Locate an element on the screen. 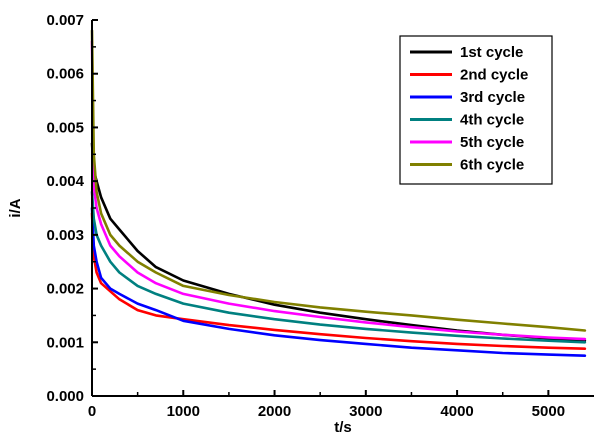 This screenshot has height=438, width=598. legend-label: 2nd cycle is located at coordinates (494, 75).